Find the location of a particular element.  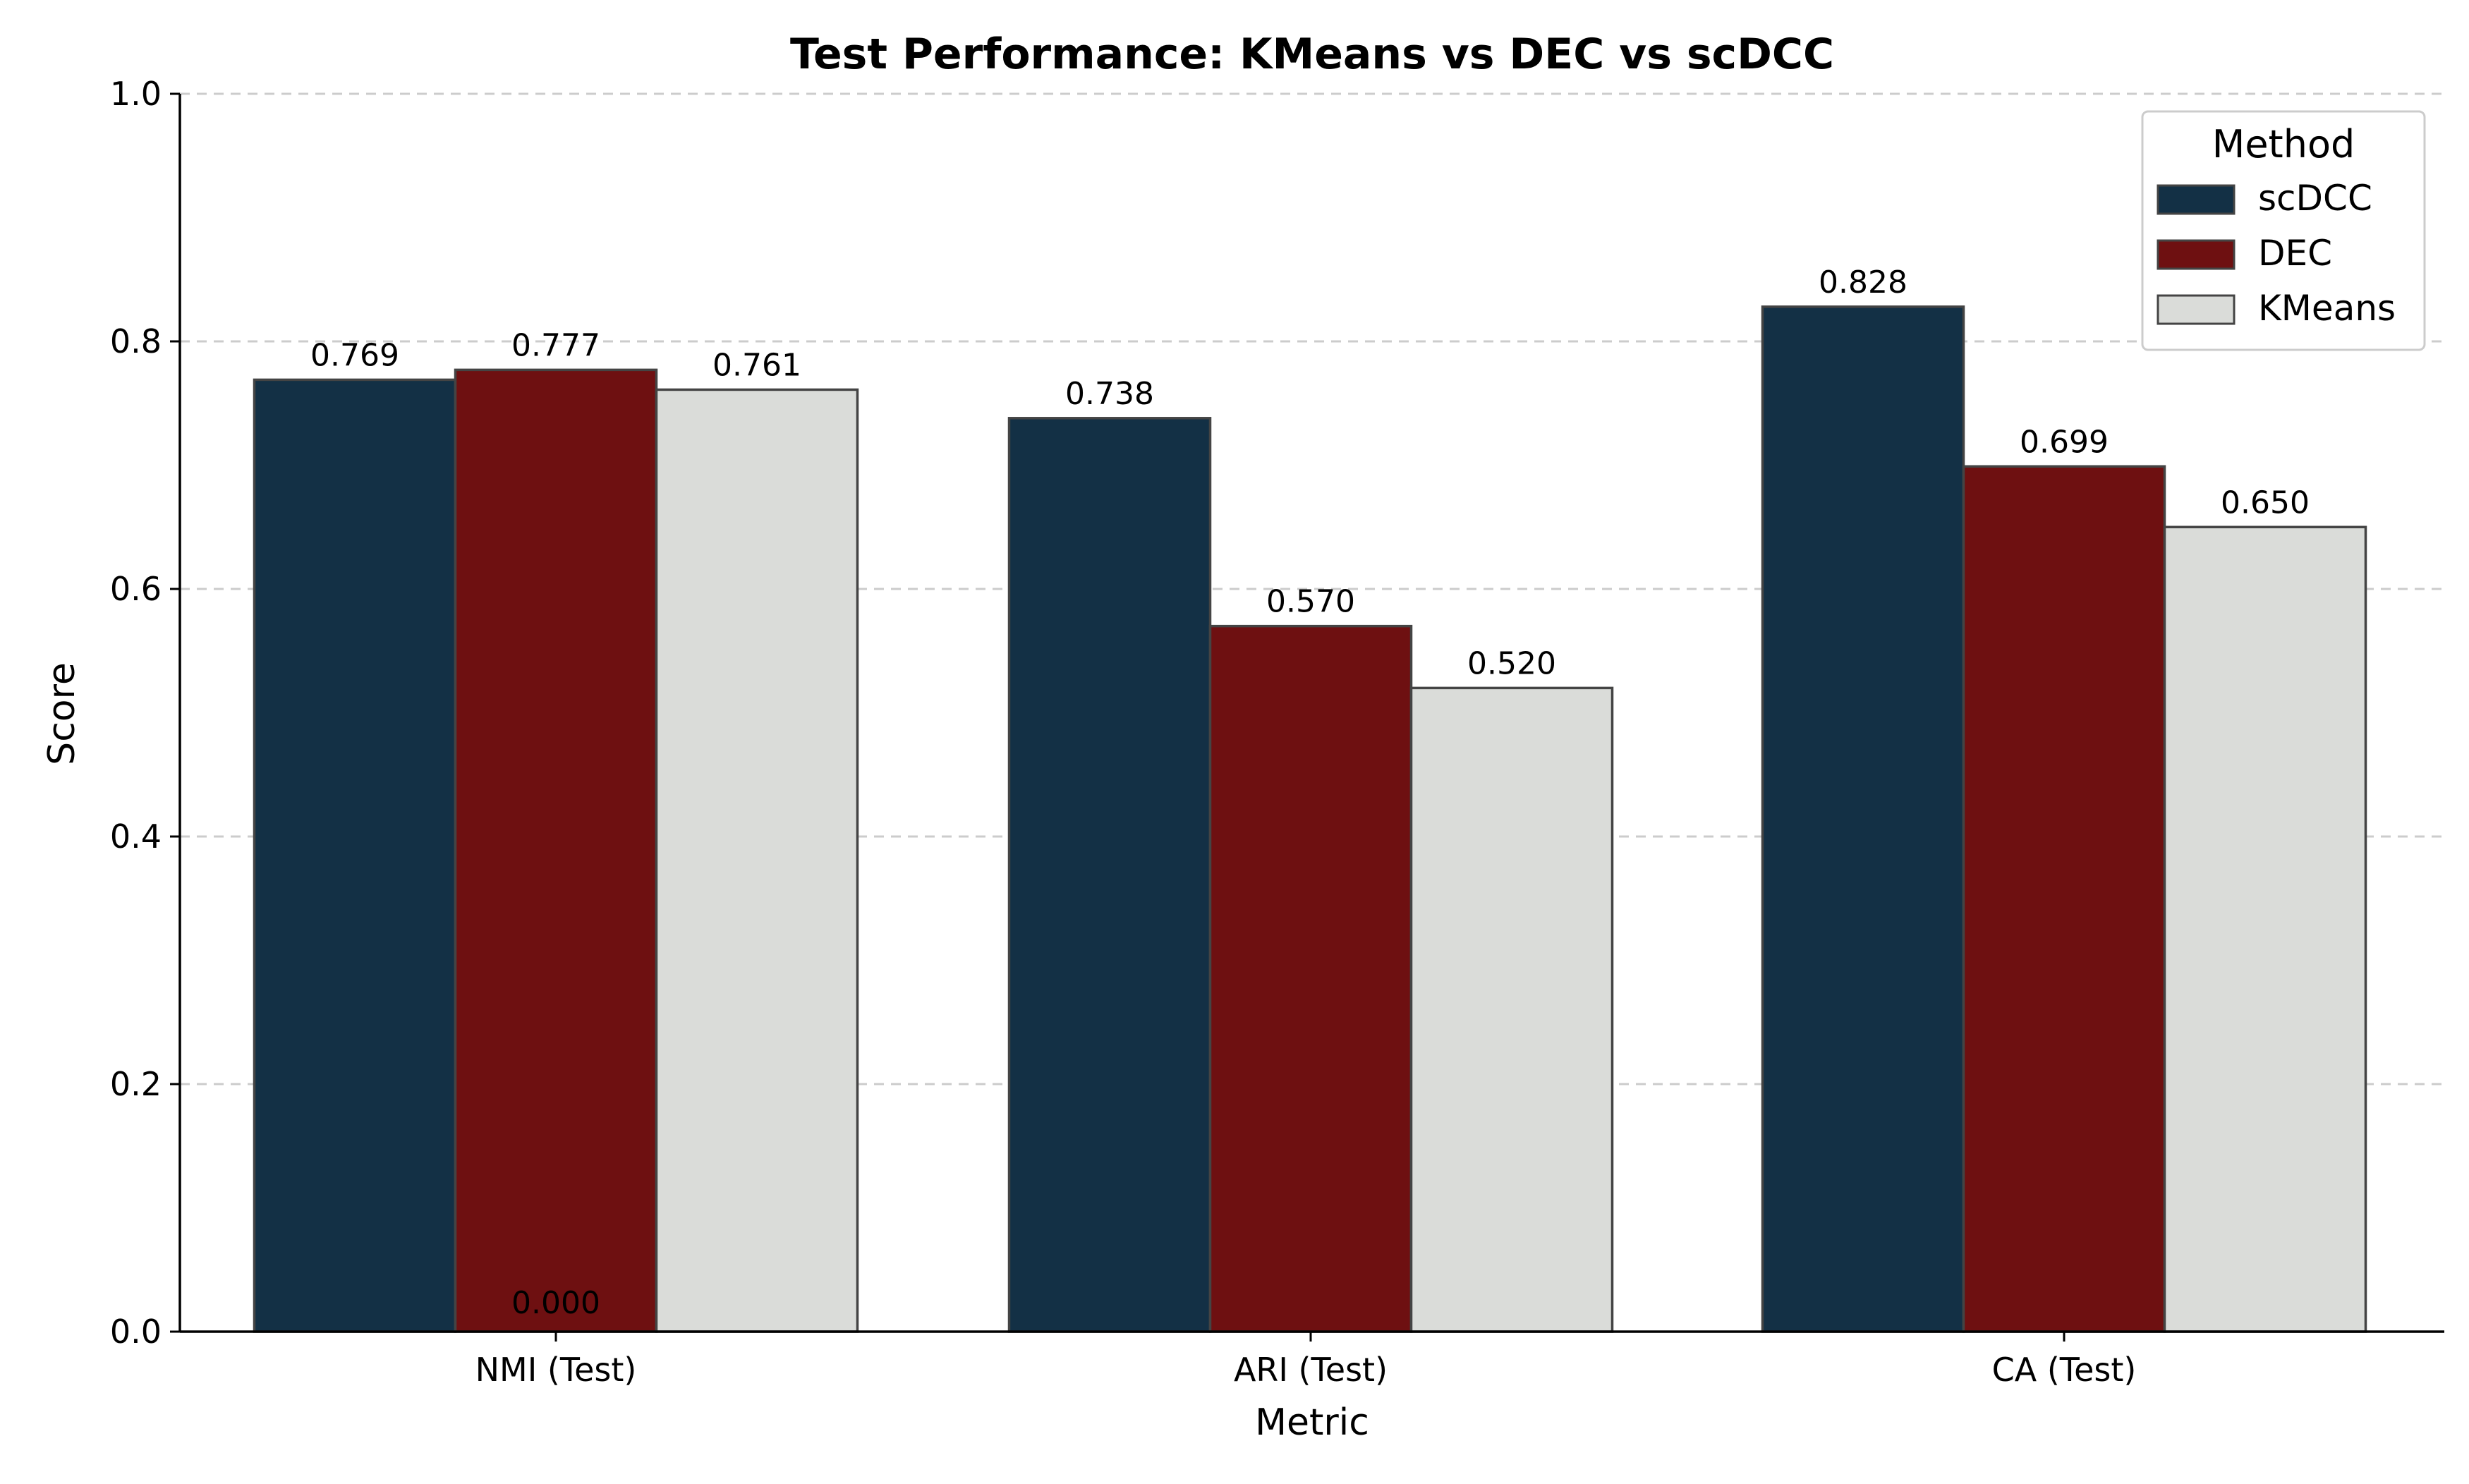

x-tick-label: CA (Test) is located at coordinates (2064, 1370).